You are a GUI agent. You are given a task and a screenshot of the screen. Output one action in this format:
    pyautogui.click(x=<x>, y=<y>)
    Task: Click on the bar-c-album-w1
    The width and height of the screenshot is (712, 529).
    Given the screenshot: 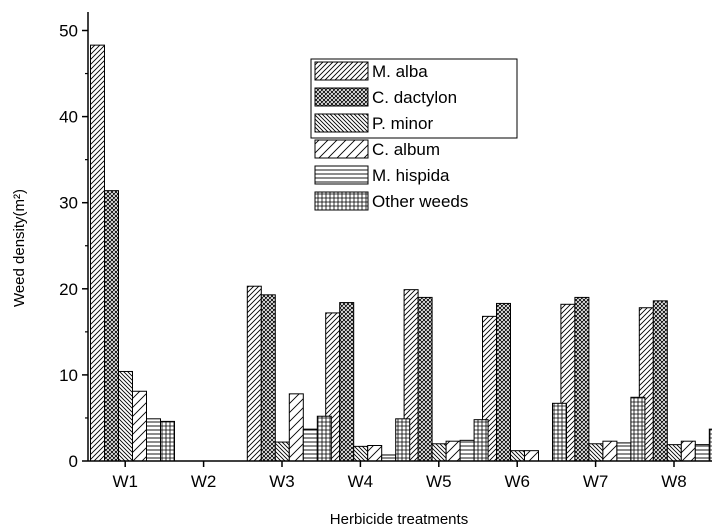 What is the action you would take?
    pyautogui.click(x=139, y=426)
    